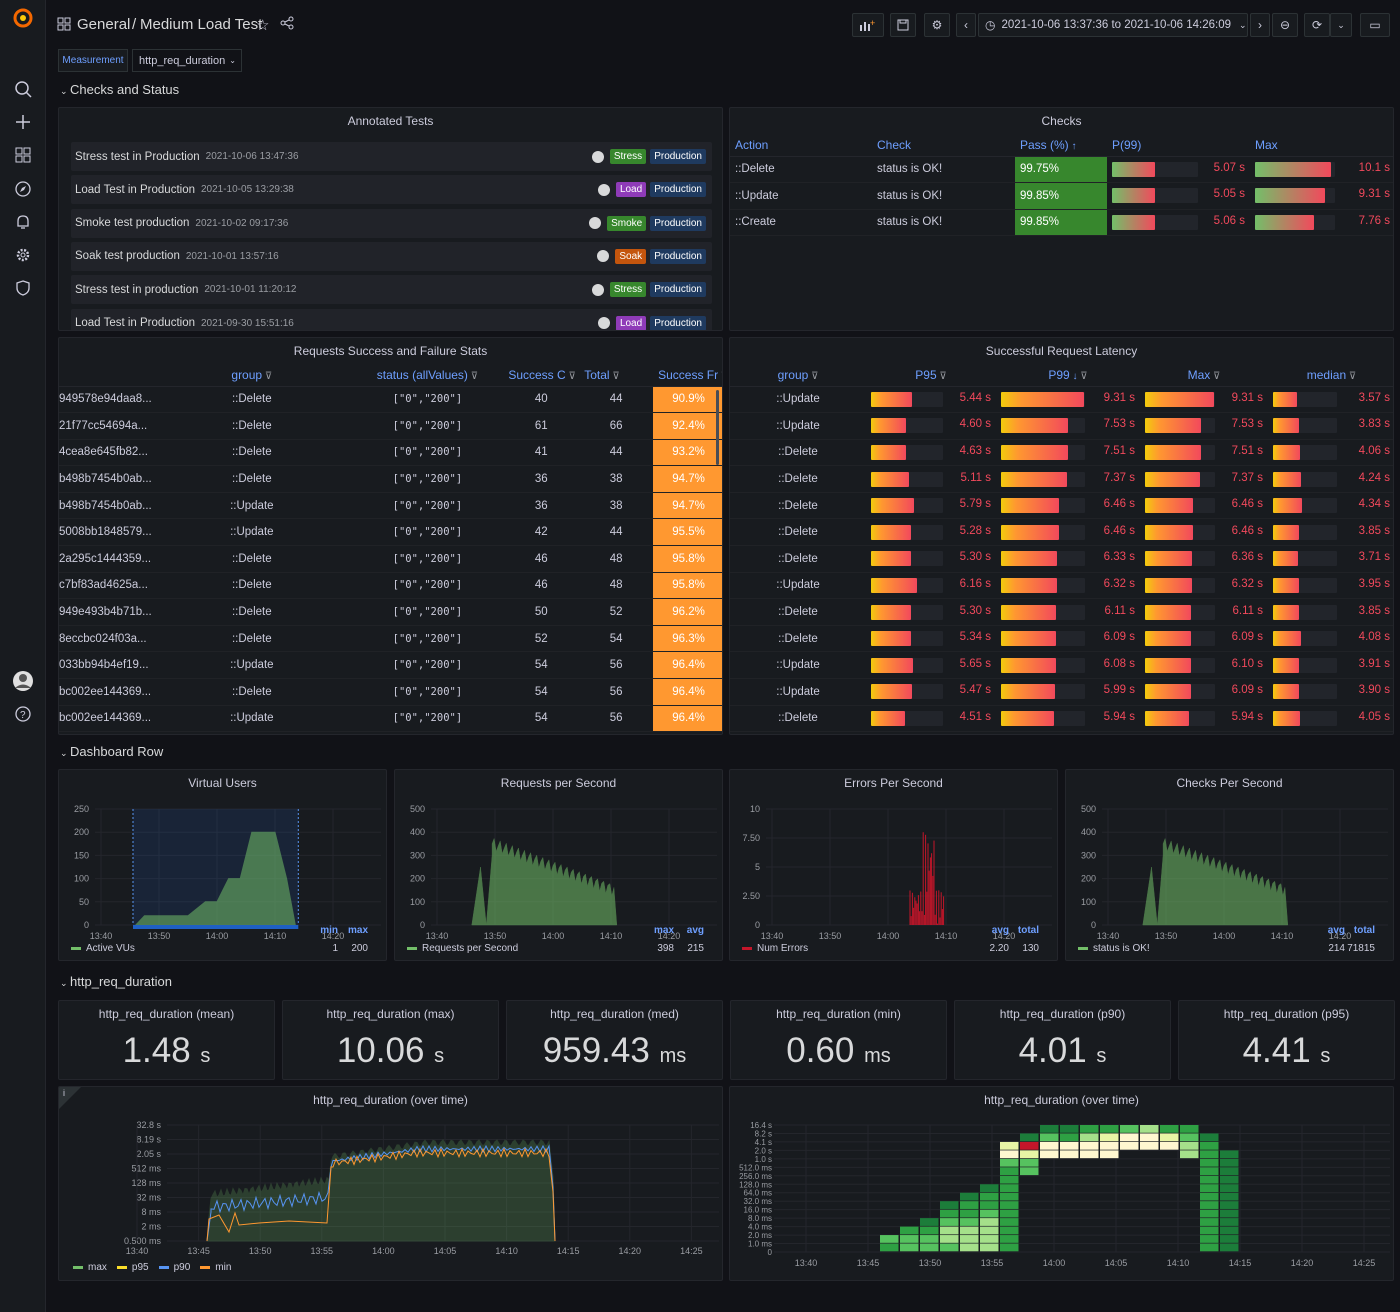 The height and width of the screenshot is (1312, 1400). What do you see at coordinates (23, 681) in the screenshot?
I see `avatar` at bounding box center [23, 681].